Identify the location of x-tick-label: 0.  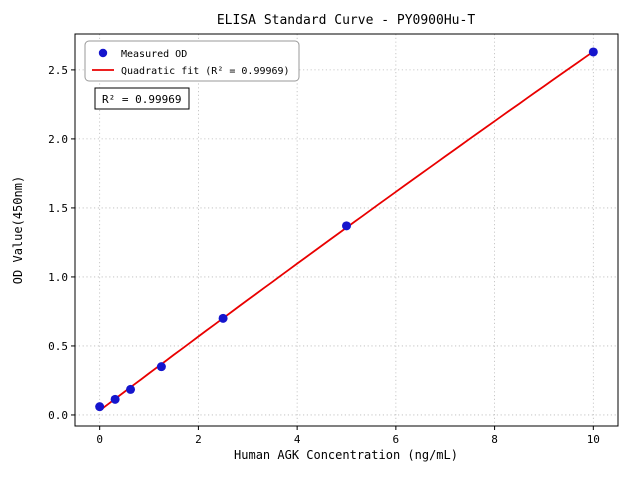
(99, 439).